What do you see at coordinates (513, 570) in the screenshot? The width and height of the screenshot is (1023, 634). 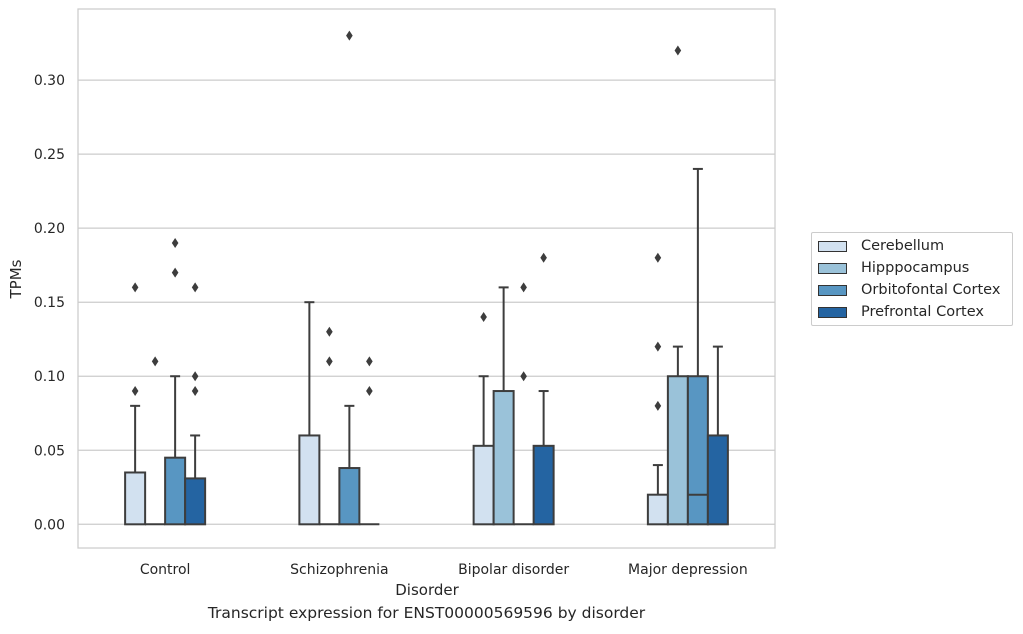 I see `x-tick-label: Bipolar disorder` at bounding box center [513, 570].